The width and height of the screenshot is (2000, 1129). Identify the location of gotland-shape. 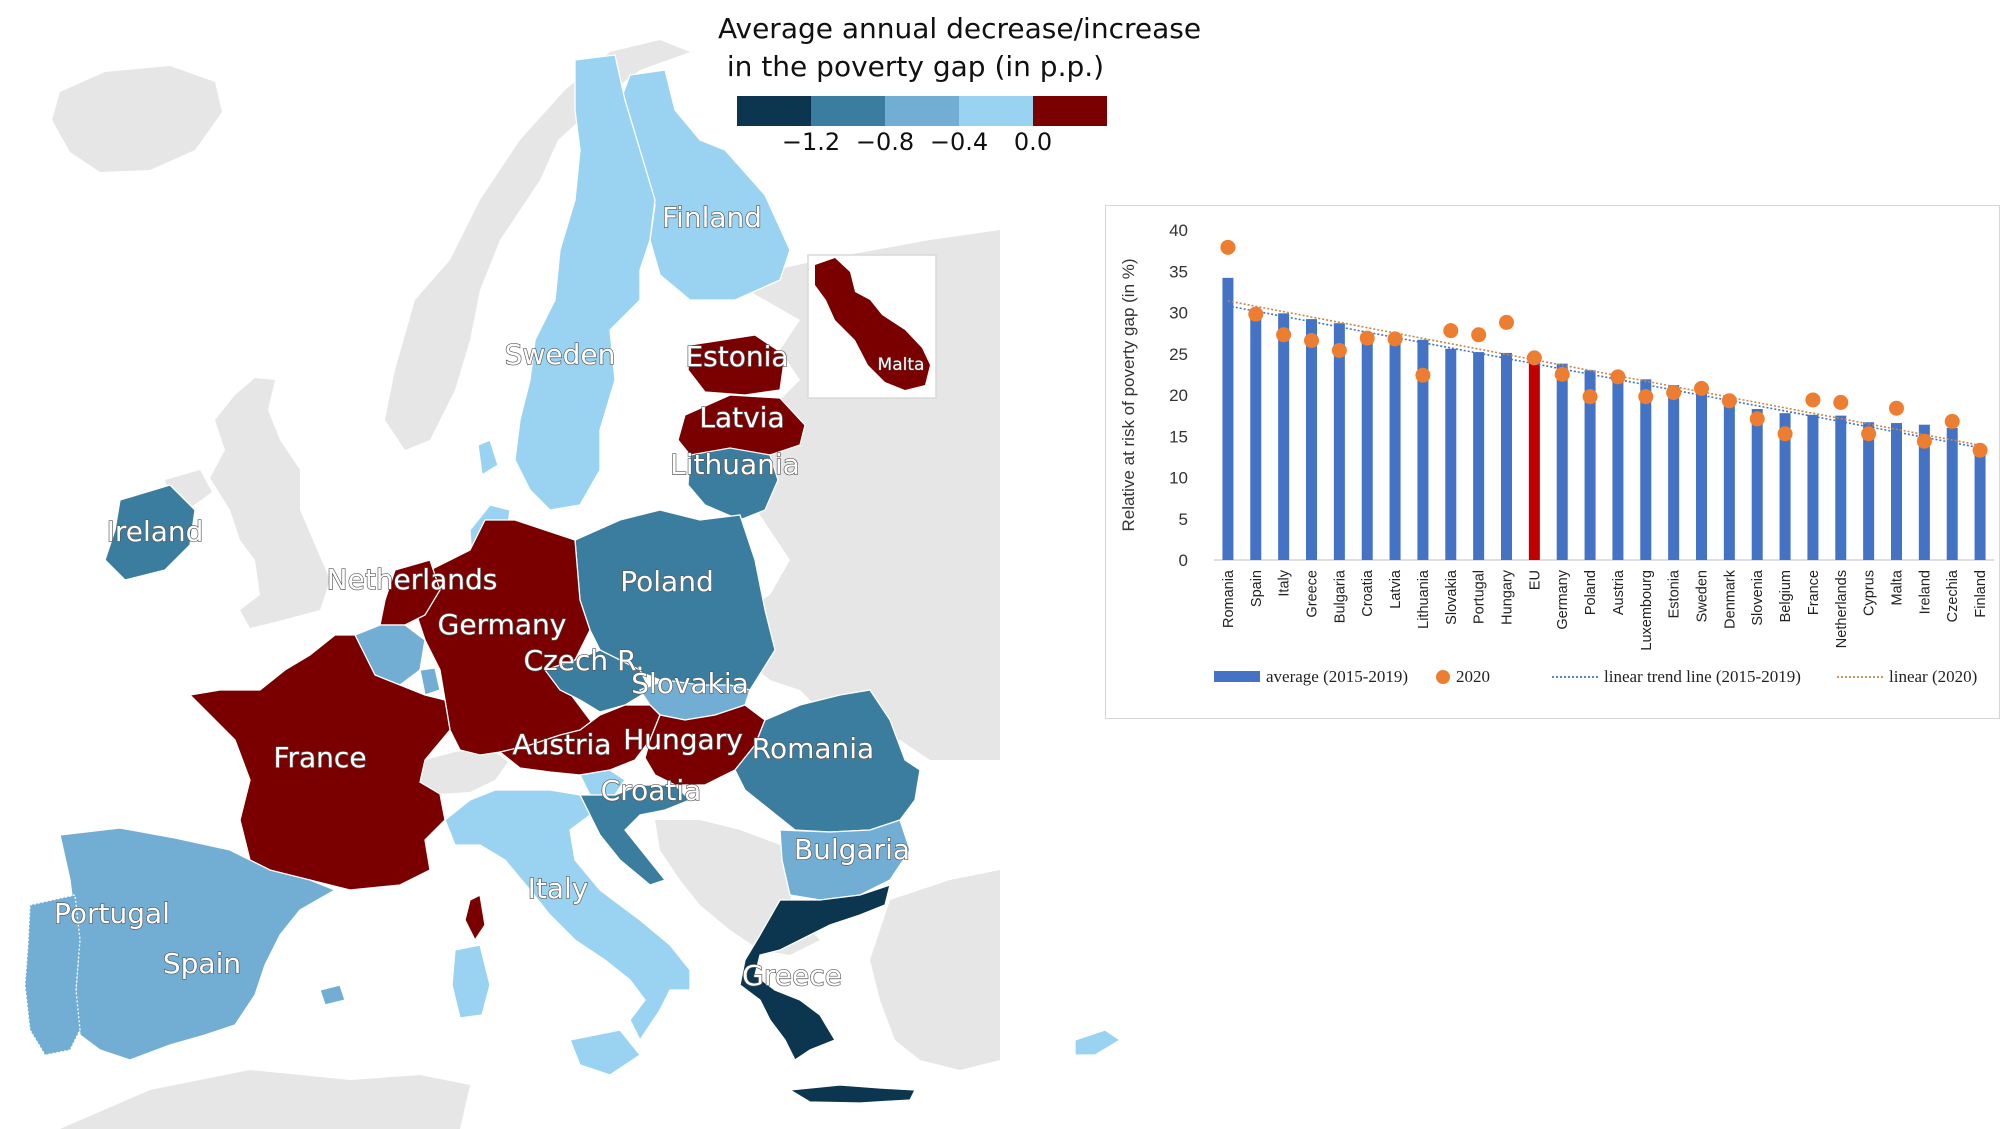
(488, 458).